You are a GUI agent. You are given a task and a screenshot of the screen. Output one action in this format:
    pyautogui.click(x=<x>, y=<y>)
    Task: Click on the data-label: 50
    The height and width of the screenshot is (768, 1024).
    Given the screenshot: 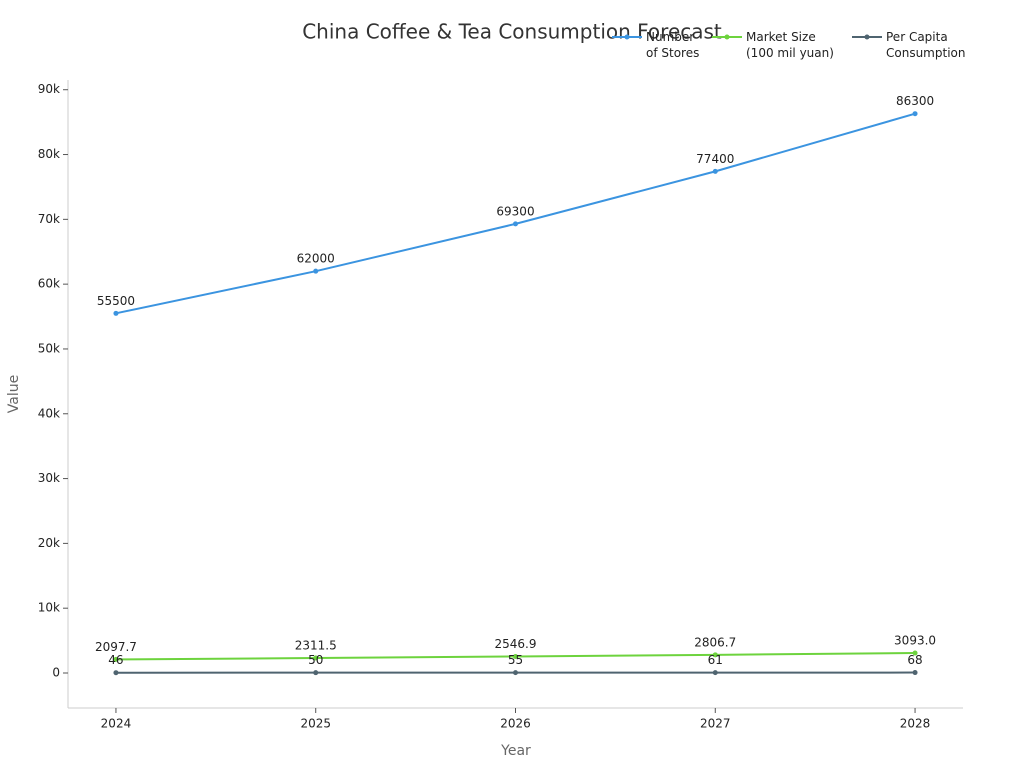 What is the action you would take?
    pyautogui.click(x=315, y=660)
    